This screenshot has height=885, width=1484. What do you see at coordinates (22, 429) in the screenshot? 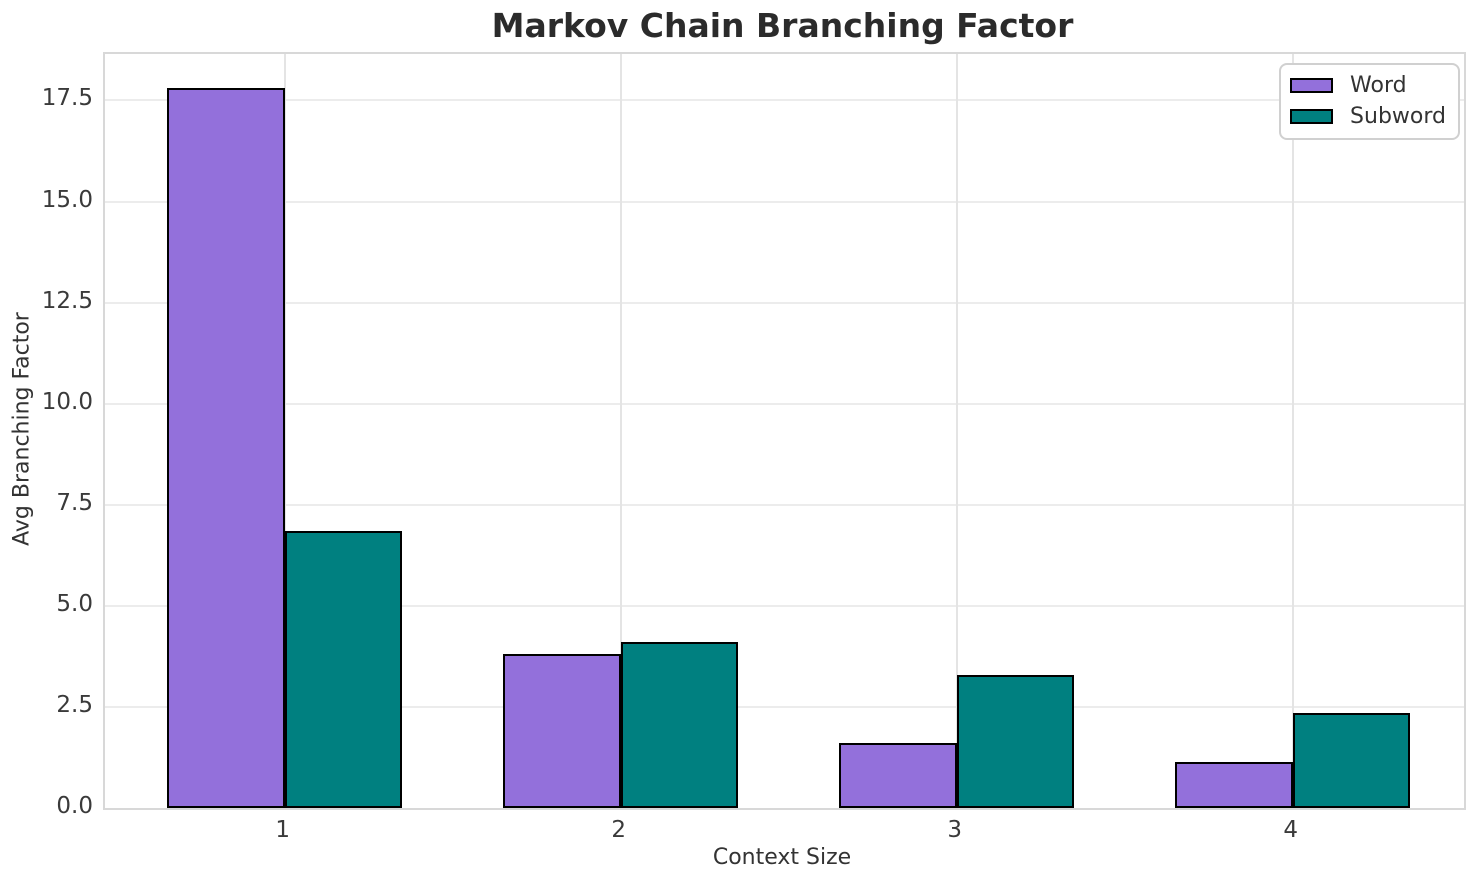
I see `y-axis-label: Avg Branching Factor` at bounding box center [22, 429].